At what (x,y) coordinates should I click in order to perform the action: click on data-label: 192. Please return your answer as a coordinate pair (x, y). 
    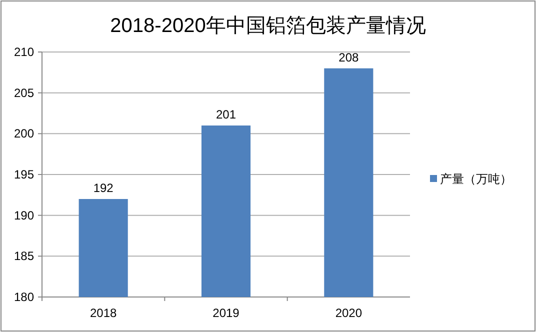
    Looking at the image, I should click on (103, 188).